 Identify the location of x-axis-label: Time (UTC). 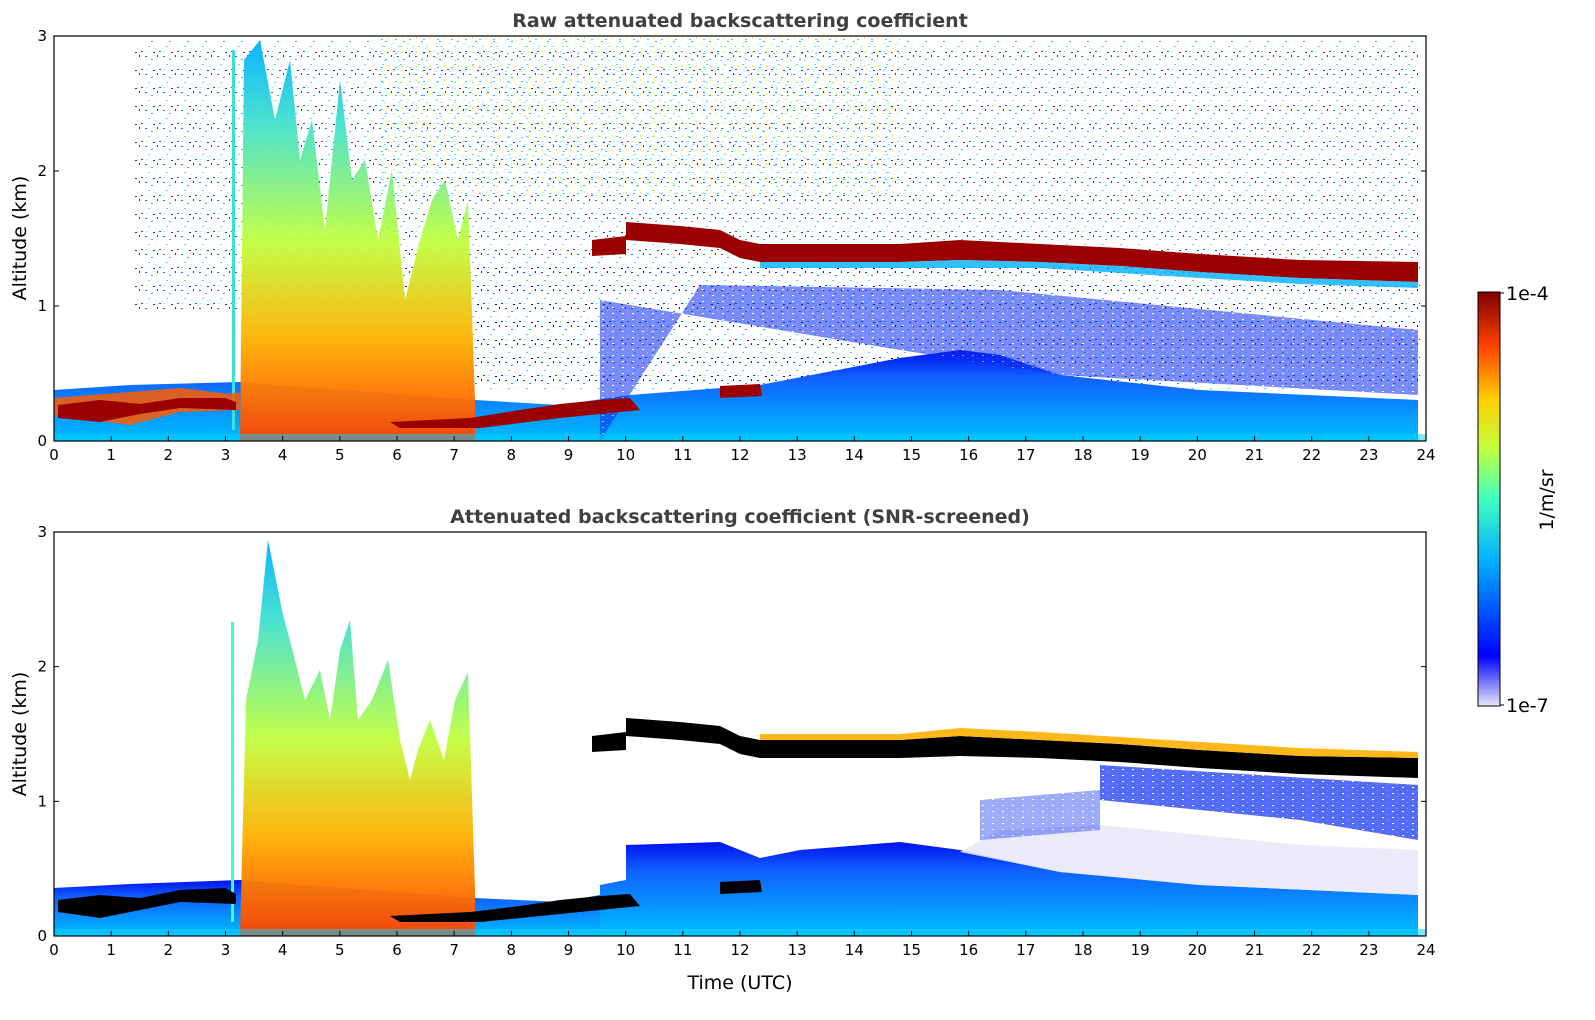
(739, 983).